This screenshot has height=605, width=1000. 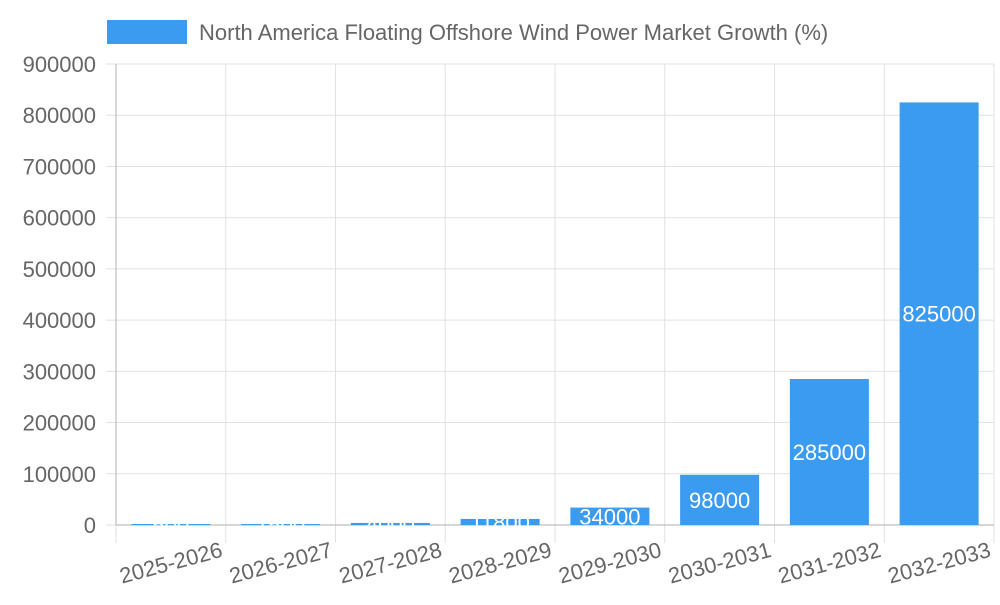 I want to click on x-tick-label: 2027-2028, so click(x=390, y=562).